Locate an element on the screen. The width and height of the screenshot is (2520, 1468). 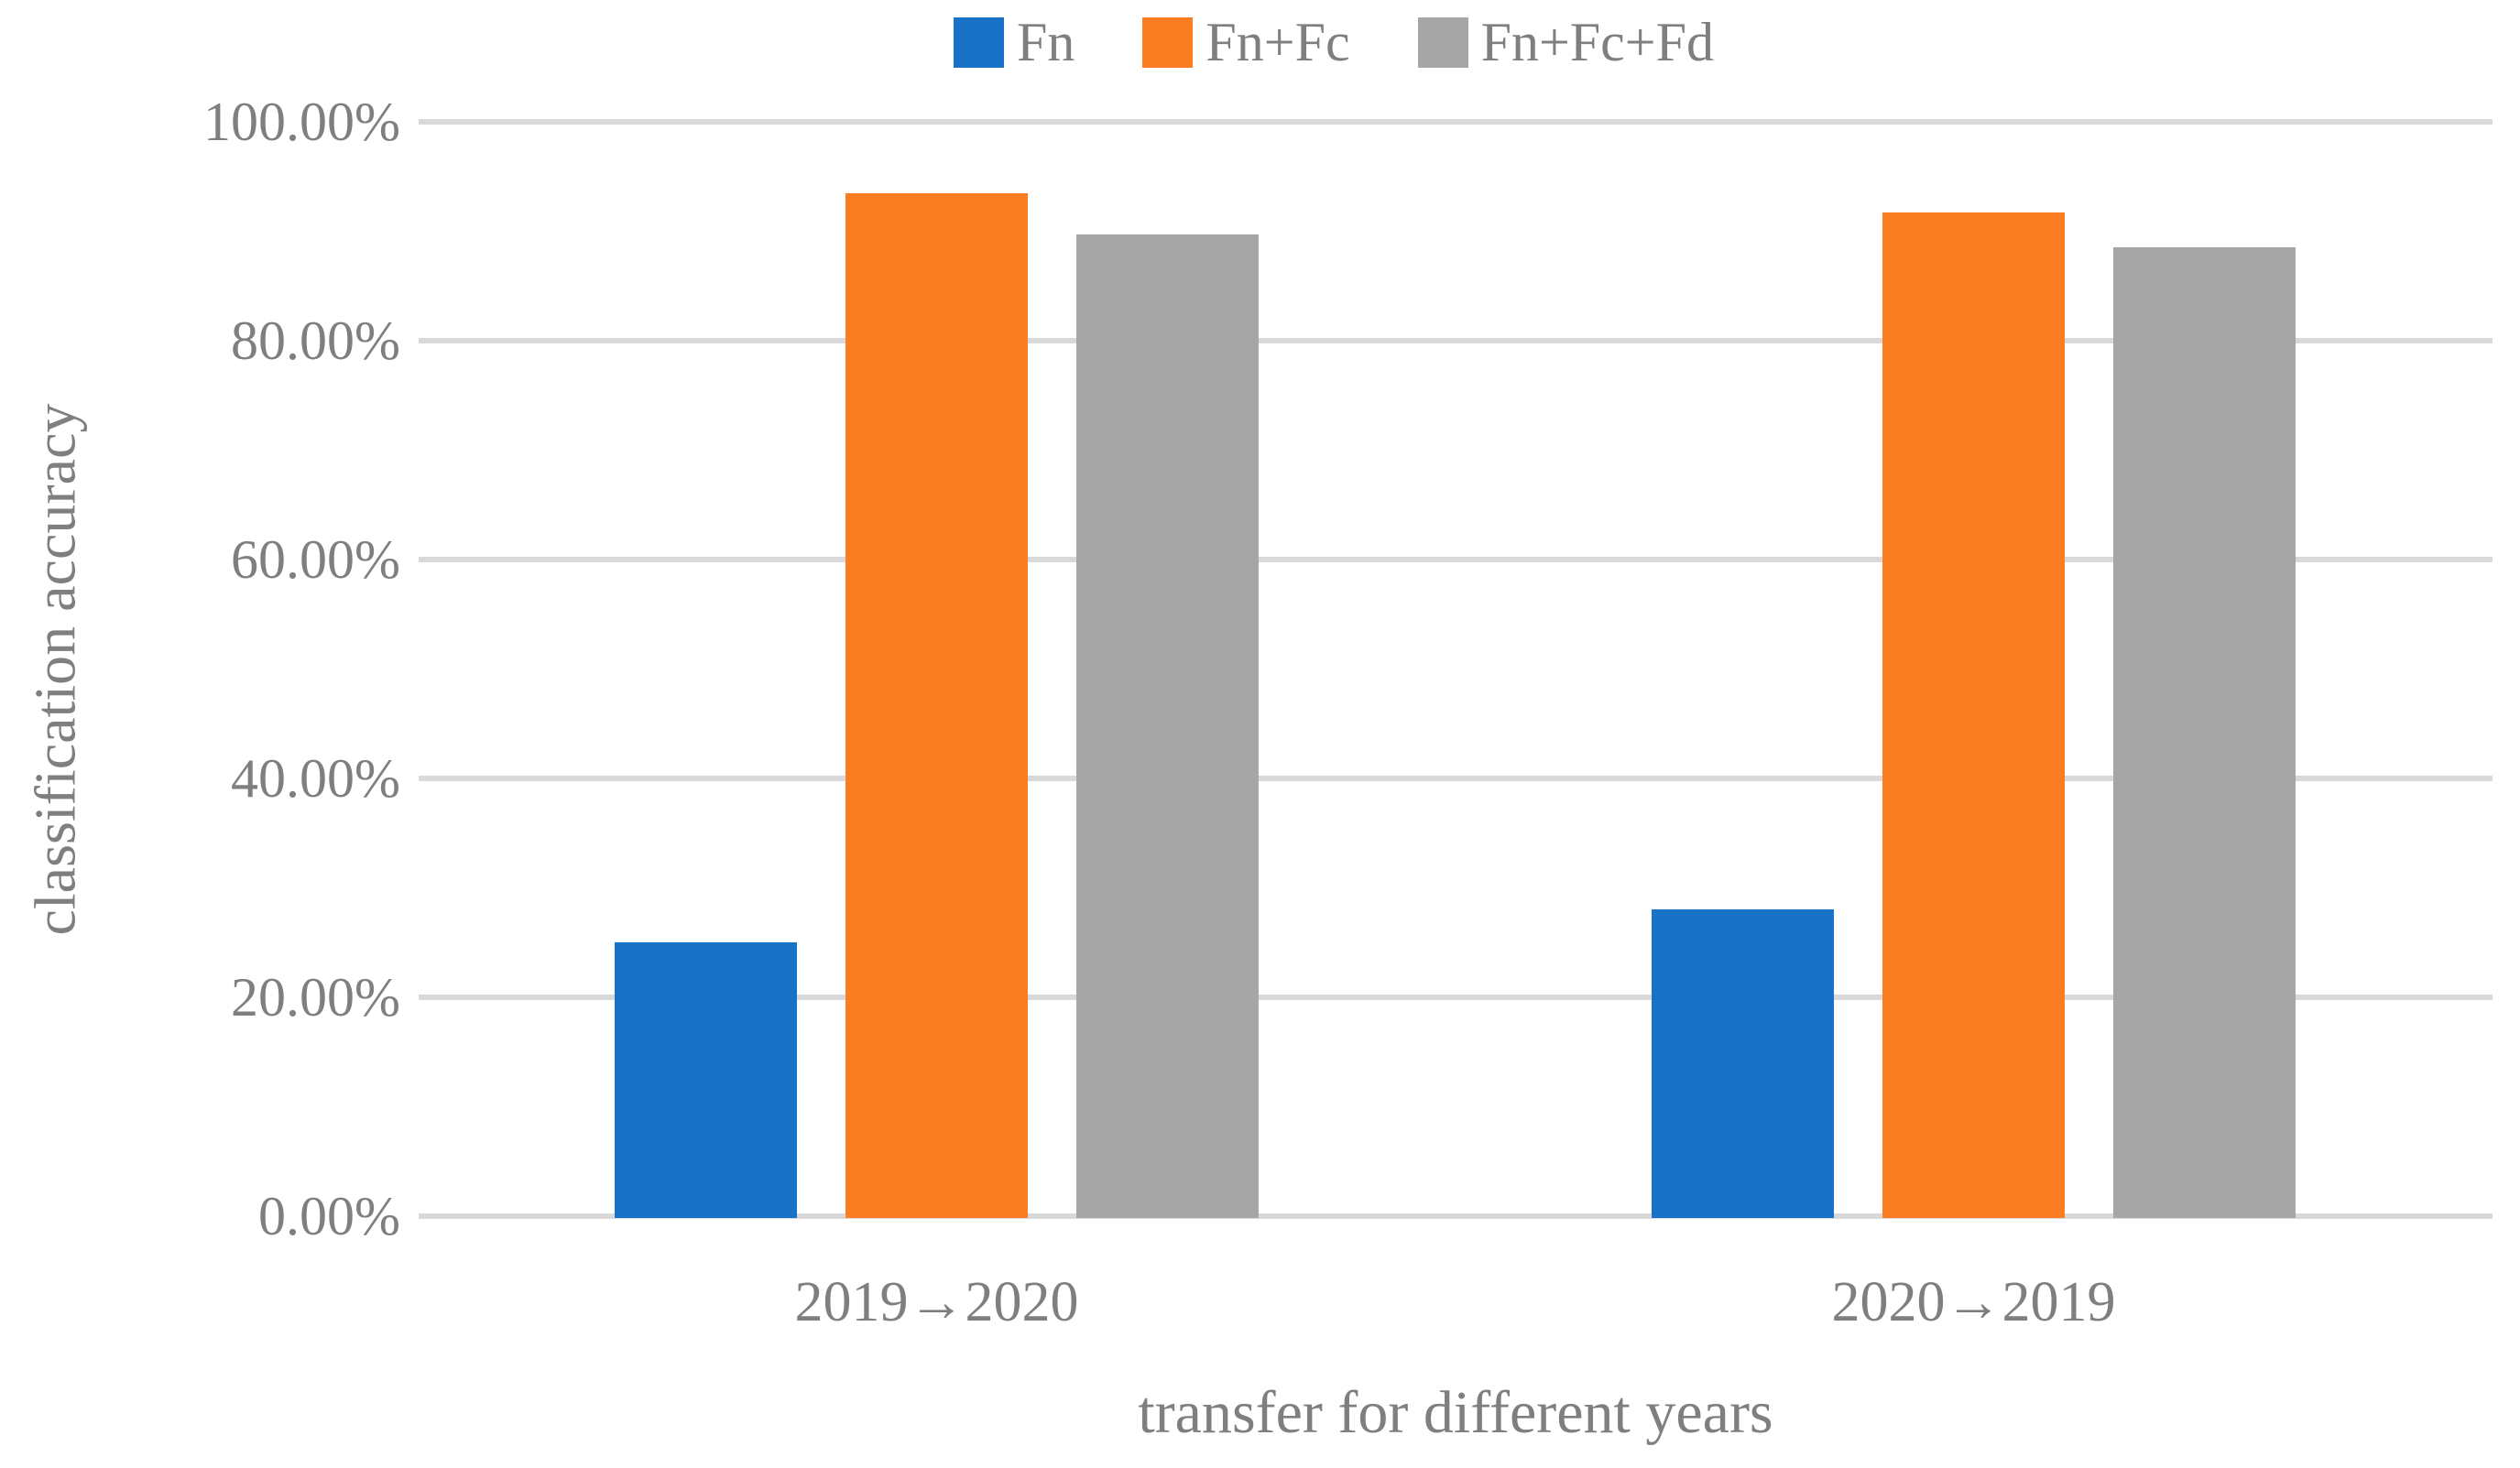
legend-item-fn-fc: Fn+Fc is located at coordinates (1246, 42).